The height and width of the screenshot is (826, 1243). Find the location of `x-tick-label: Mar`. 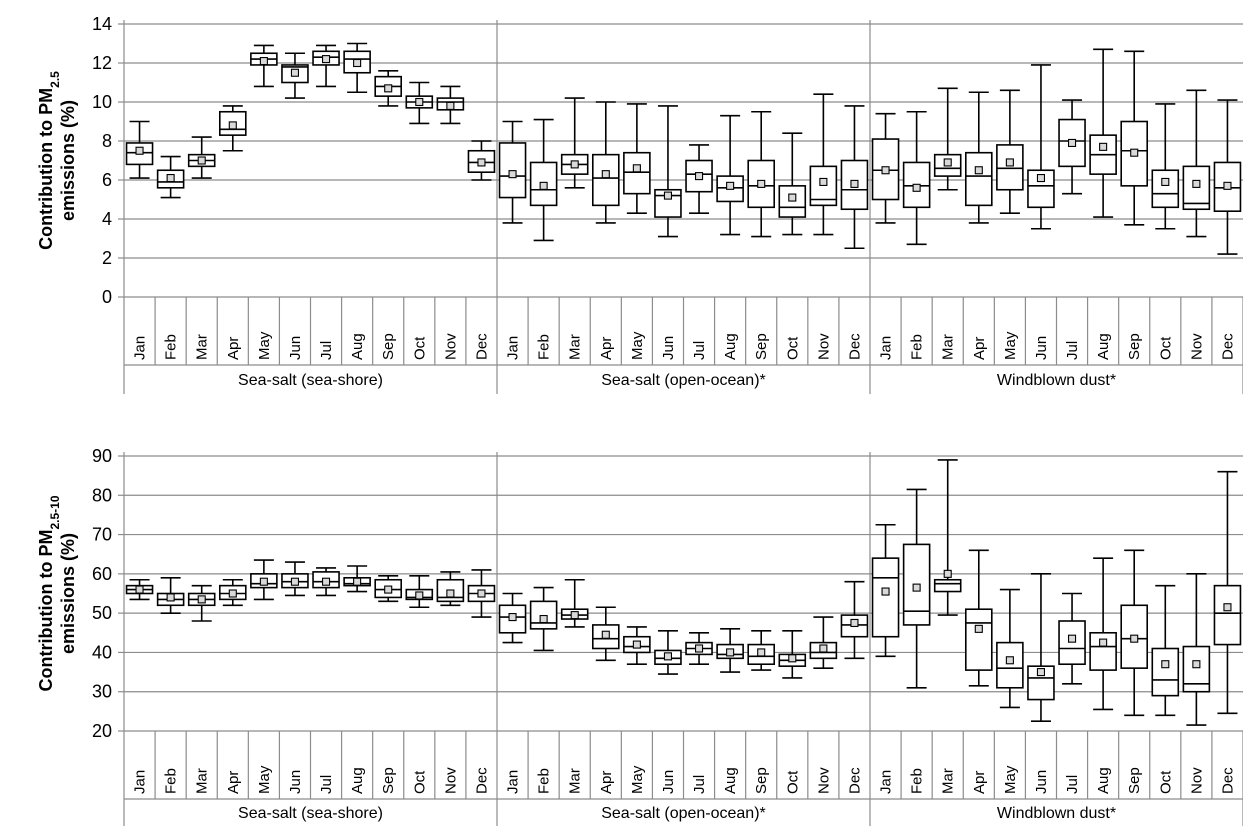

x-tick-label: Mar is located at coordinates (202, 781).